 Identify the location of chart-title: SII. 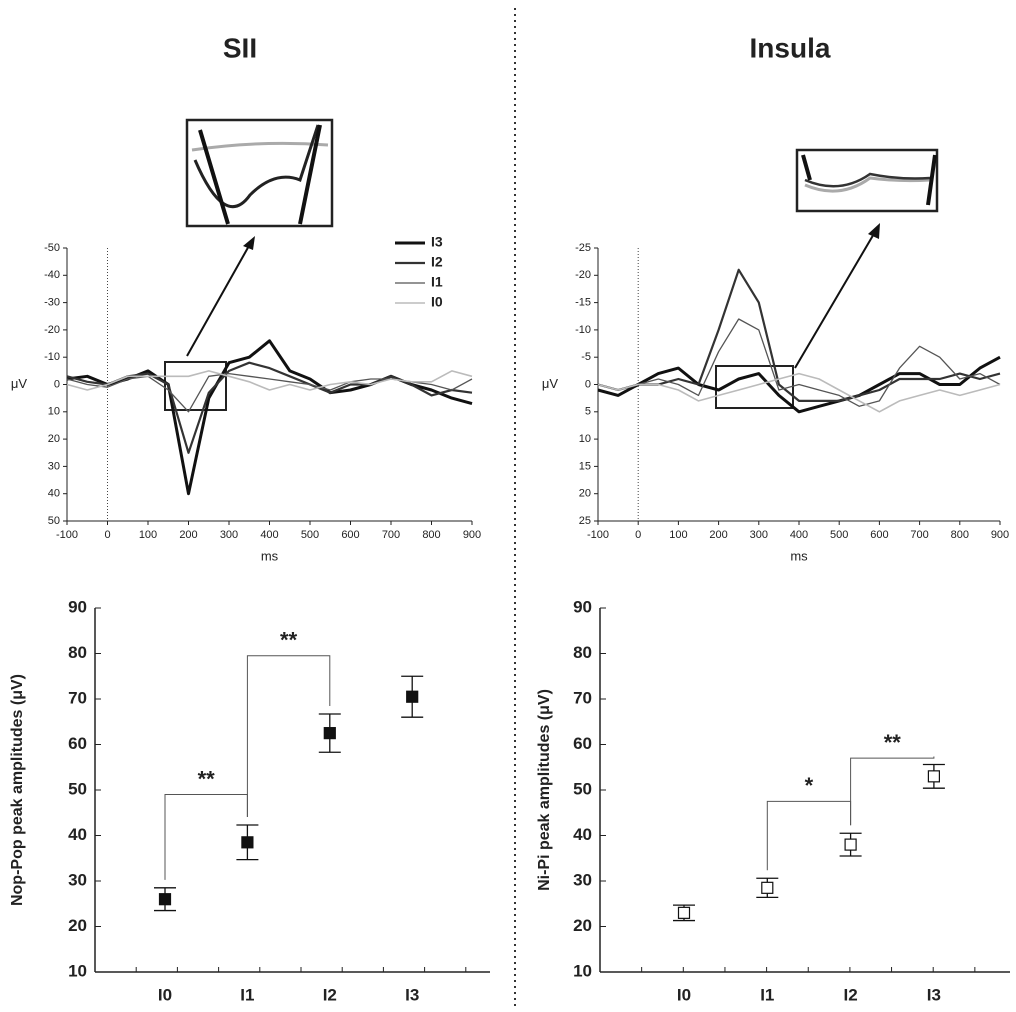
(240, 47).